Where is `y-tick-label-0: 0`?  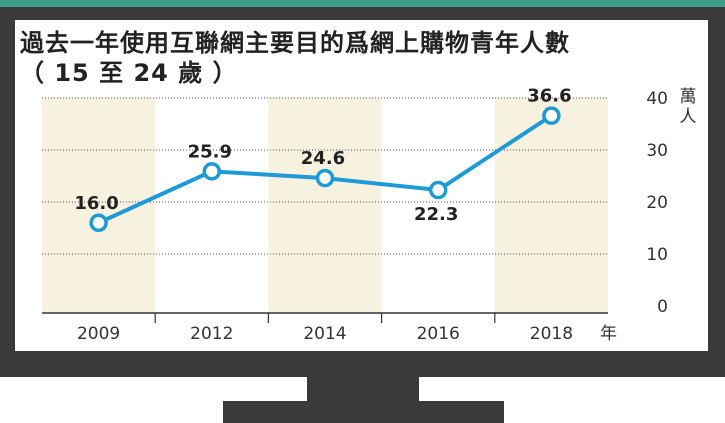 y-tick-label-0: 0 is located at coordinates (662, 307).